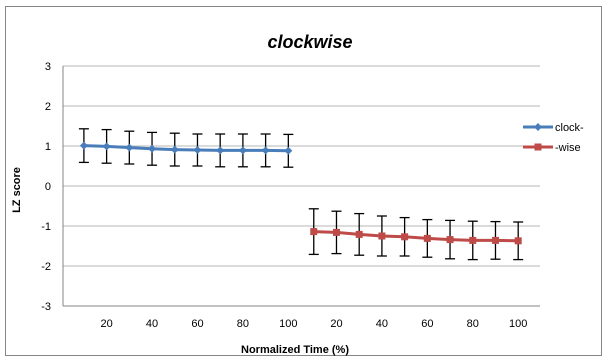  What do you see at coordinates (553, 128) in the screenshot?
I see `legend-item: clock-` at bounding box center [553, 128].